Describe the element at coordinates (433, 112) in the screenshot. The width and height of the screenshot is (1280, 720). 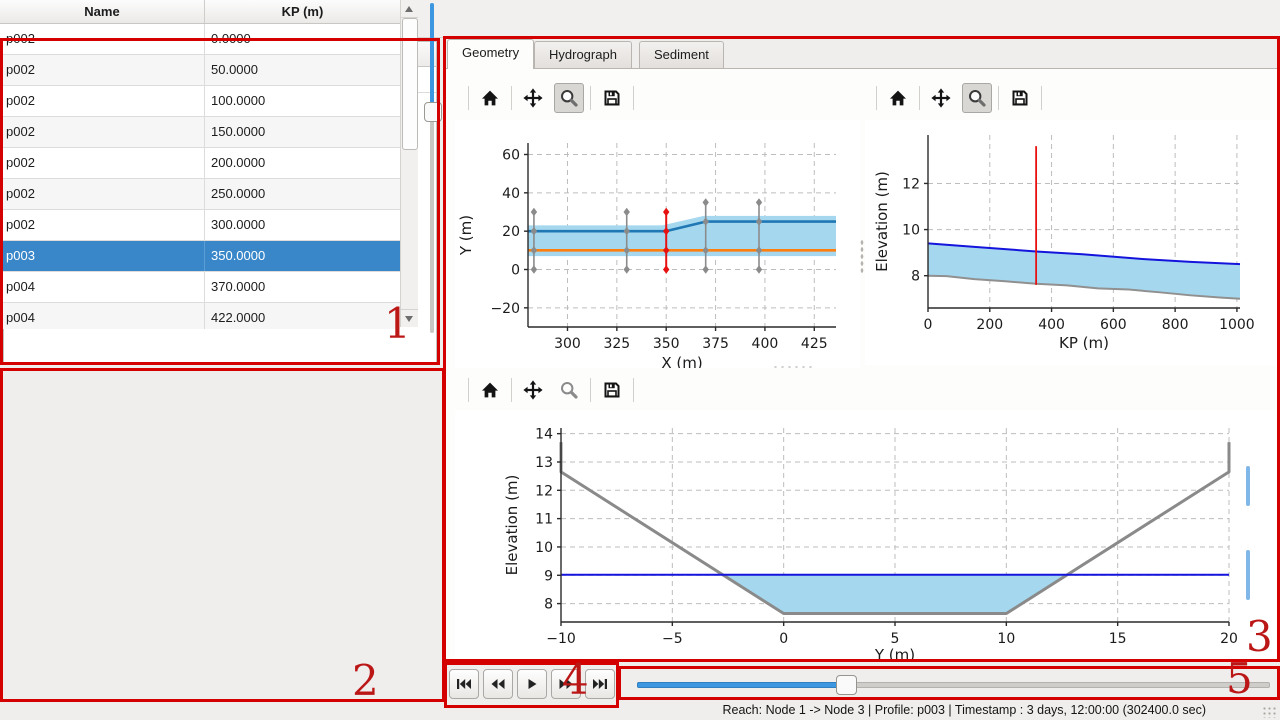
I see `slider-handle` at that location.